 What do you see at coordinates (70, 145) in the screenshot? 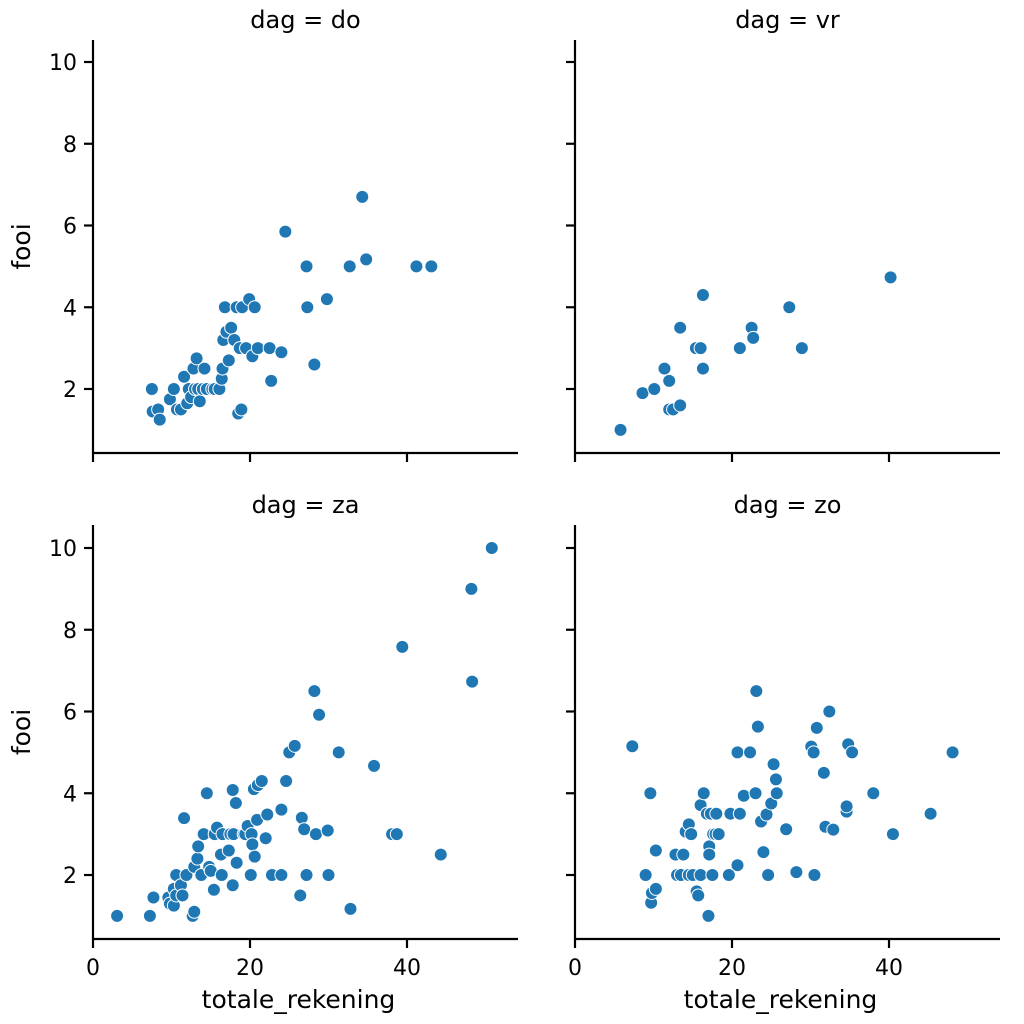
I see `y-tick-label-8: 8` at bounding box center [70, 145].